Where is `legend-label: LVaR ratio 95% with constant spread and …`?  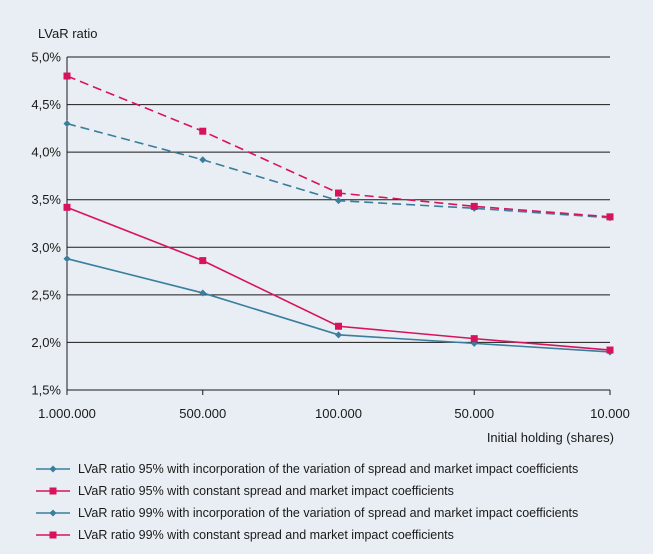 legend-label: LVaR ratio 95% with constant spread and … is located at coordinates (266, 491).